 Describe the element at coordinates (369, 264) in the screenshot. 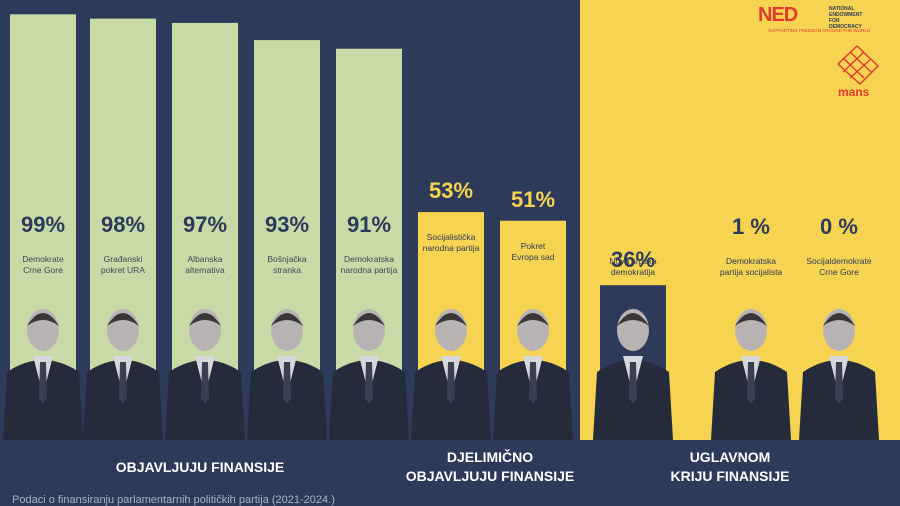

I see `category-label-5: Demokratska narodna partija` at that location.